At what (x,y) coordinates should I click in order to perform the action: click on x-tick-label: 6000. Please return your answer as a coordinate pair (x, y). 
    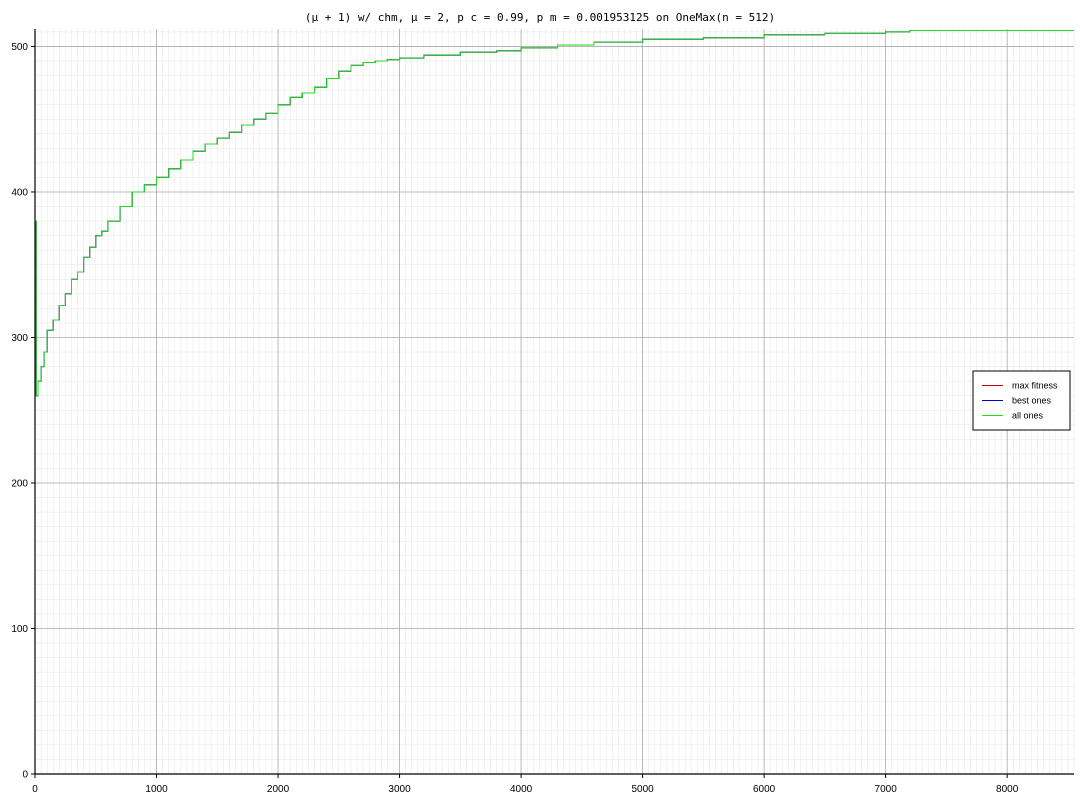
    Looking at the image, I should click on (764, 789).